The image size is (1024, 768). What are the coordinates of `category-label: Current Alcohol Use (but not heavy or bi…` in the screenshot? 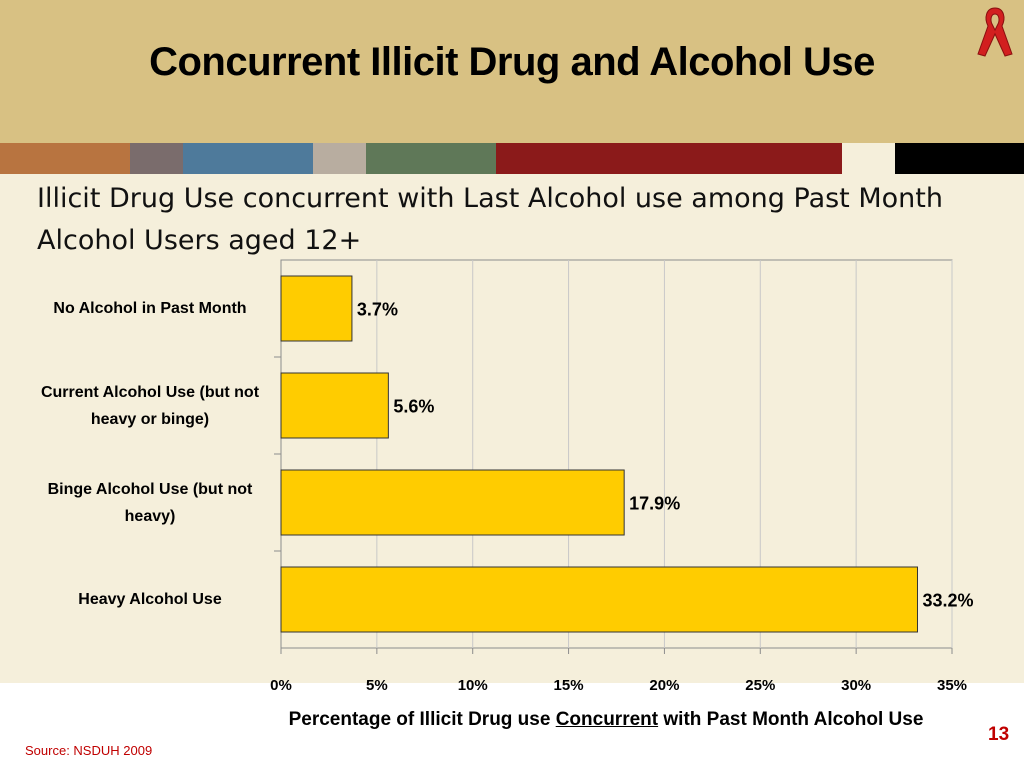 It's located at (150, 405).